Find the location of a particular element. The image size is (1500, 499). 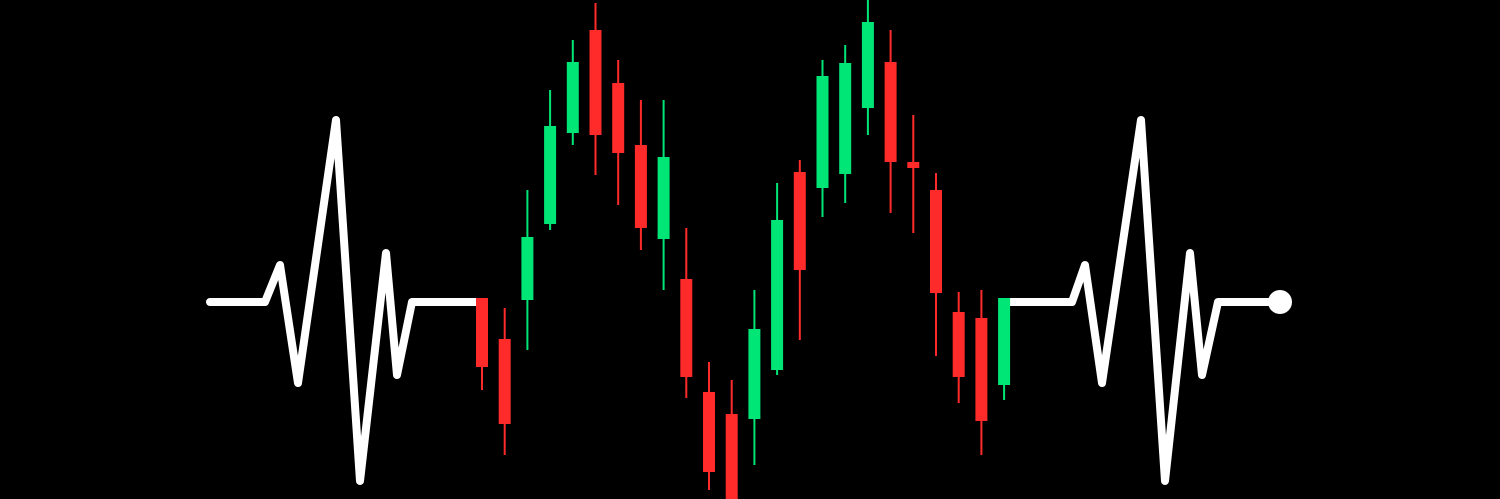

heartbeat-left is located at coordinates (344, 300).